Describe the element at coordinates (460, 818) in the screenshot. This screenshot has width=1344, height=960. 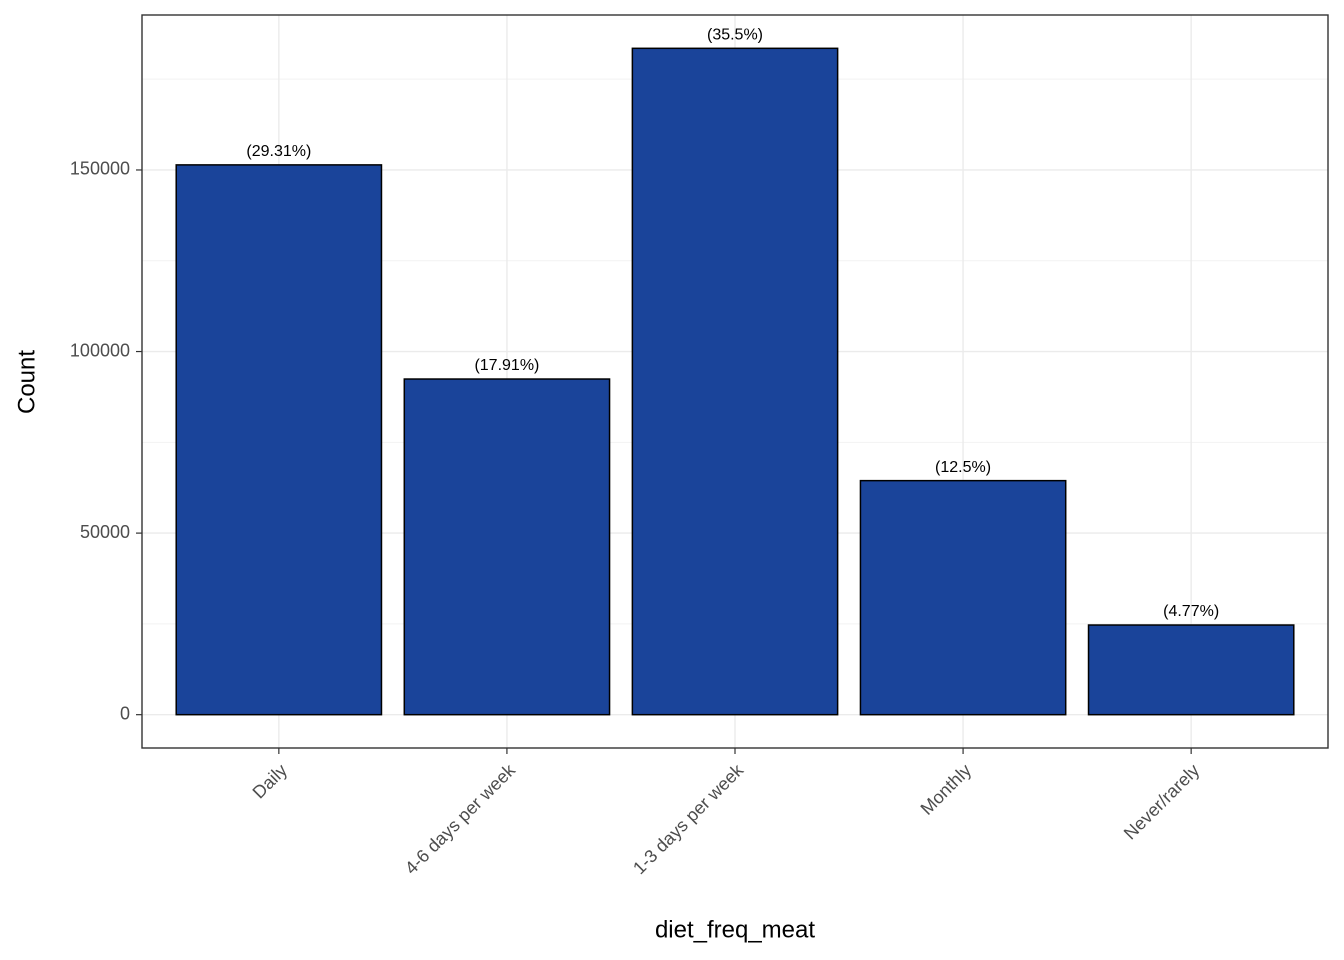
I see `x-tick-label: 4-6 days per week` at that location.